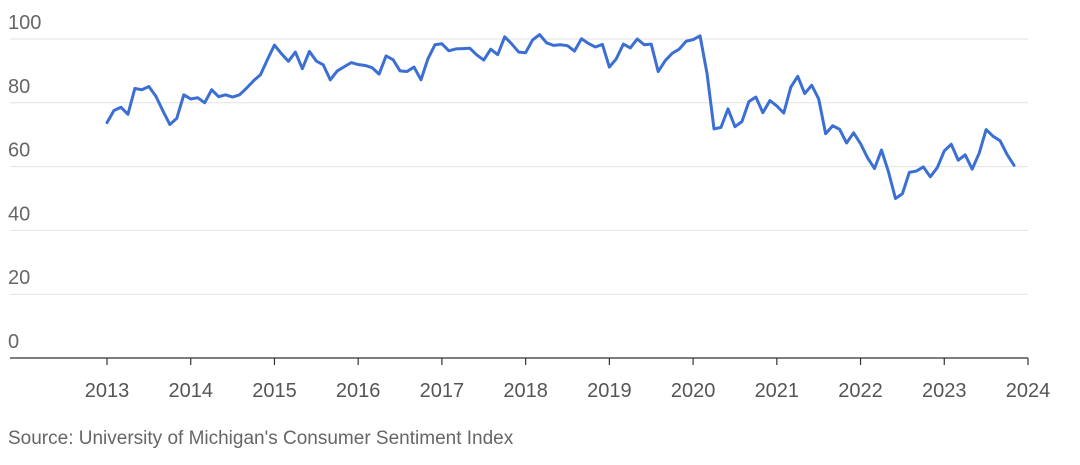  Describe the element at coordinates (274, 391) in the screenshot. I see `x-tick-label: 2015` at that location.